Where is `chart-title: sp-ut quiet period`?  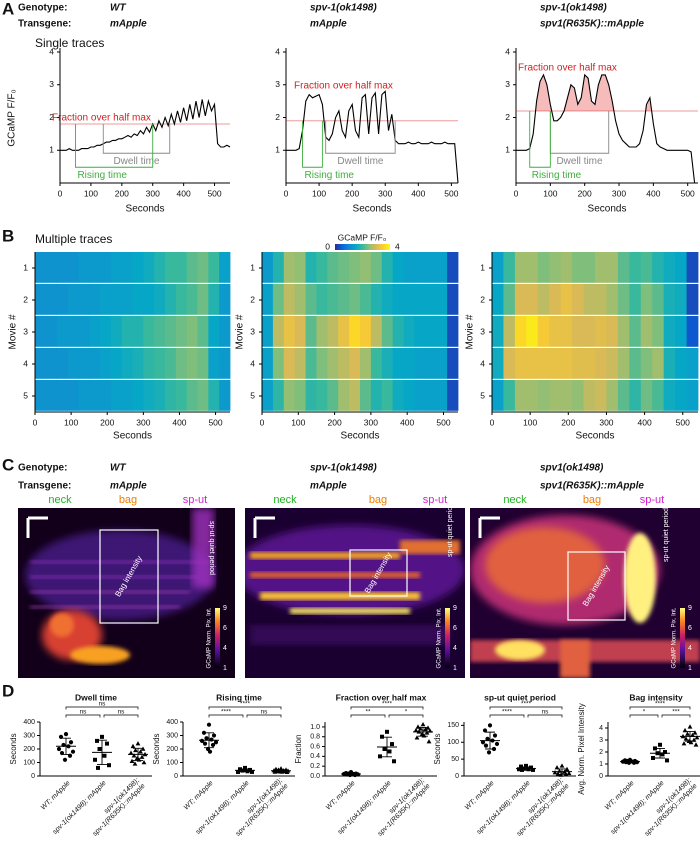
chart-title: sp-ut quiet period is located at coordinates (520, 697).